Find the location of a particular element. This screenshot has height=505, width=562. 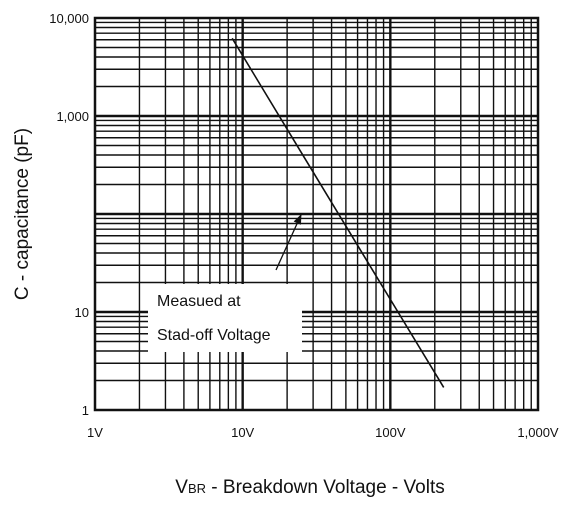

x-tick-labels: 1V 10V 100V 1,000V is located at coordinates (323, 432).